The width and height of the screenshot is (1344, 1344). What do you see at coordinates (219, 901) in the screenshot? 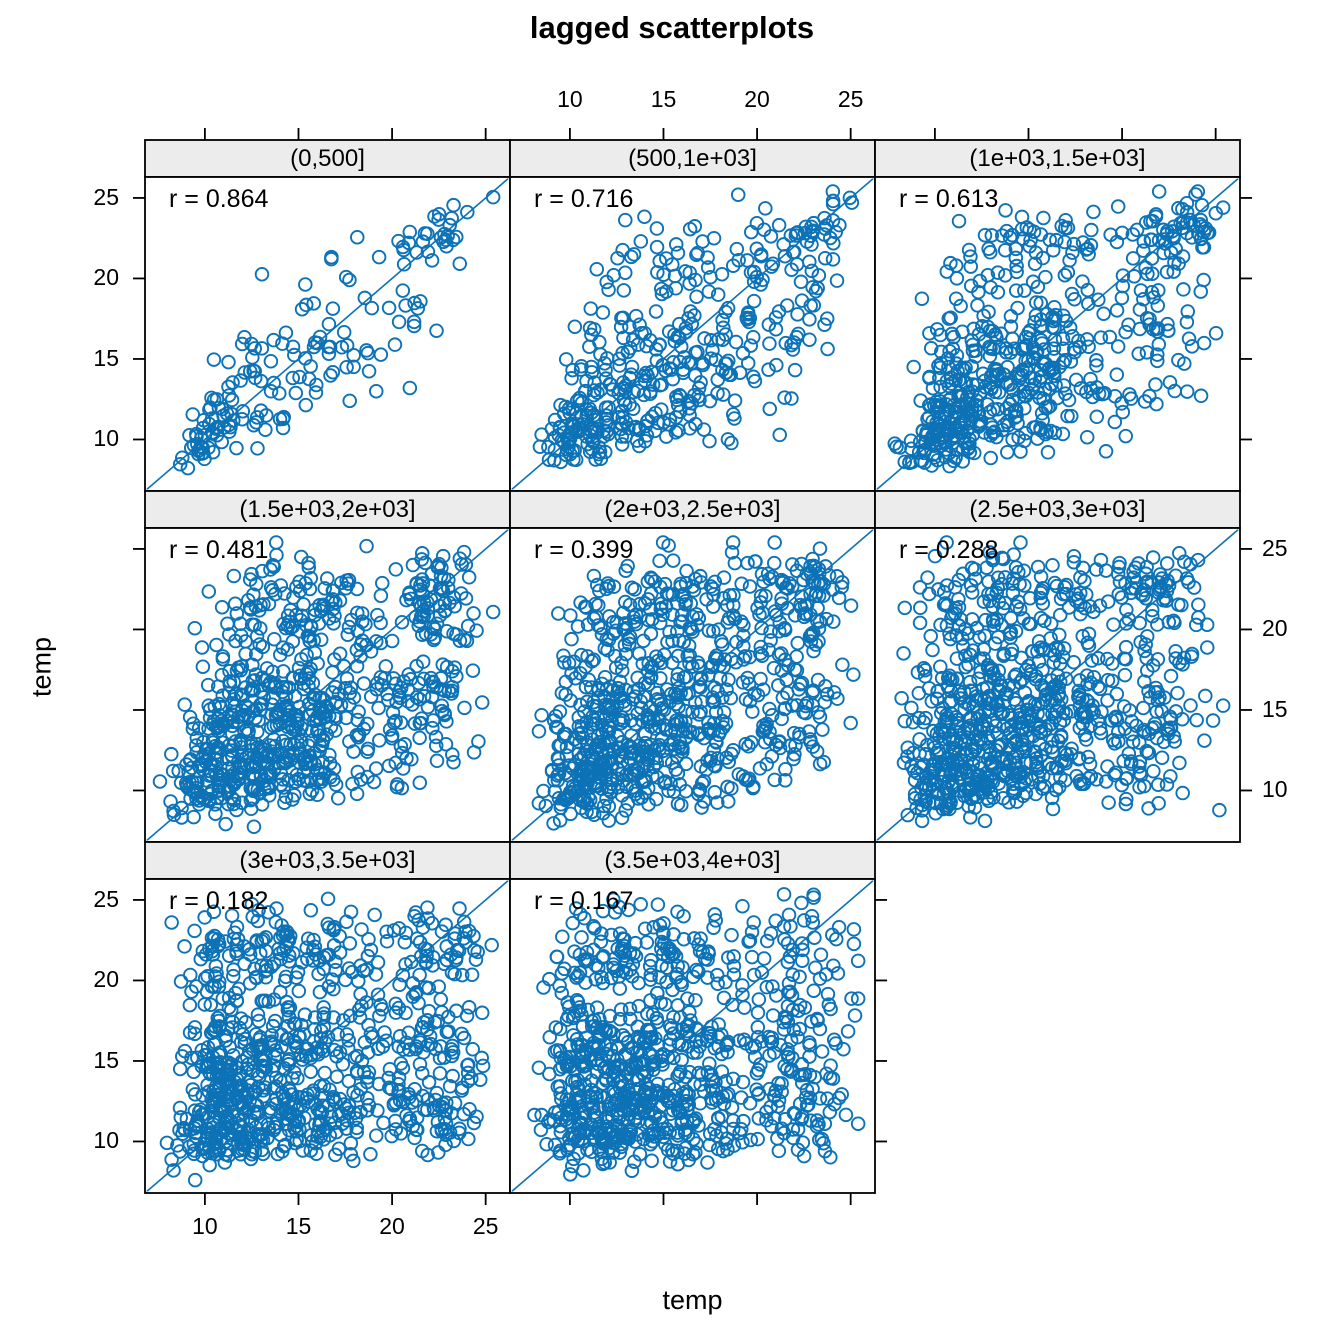
I see `correlation-label: r = 0.182` at bounding box center [219, 901].